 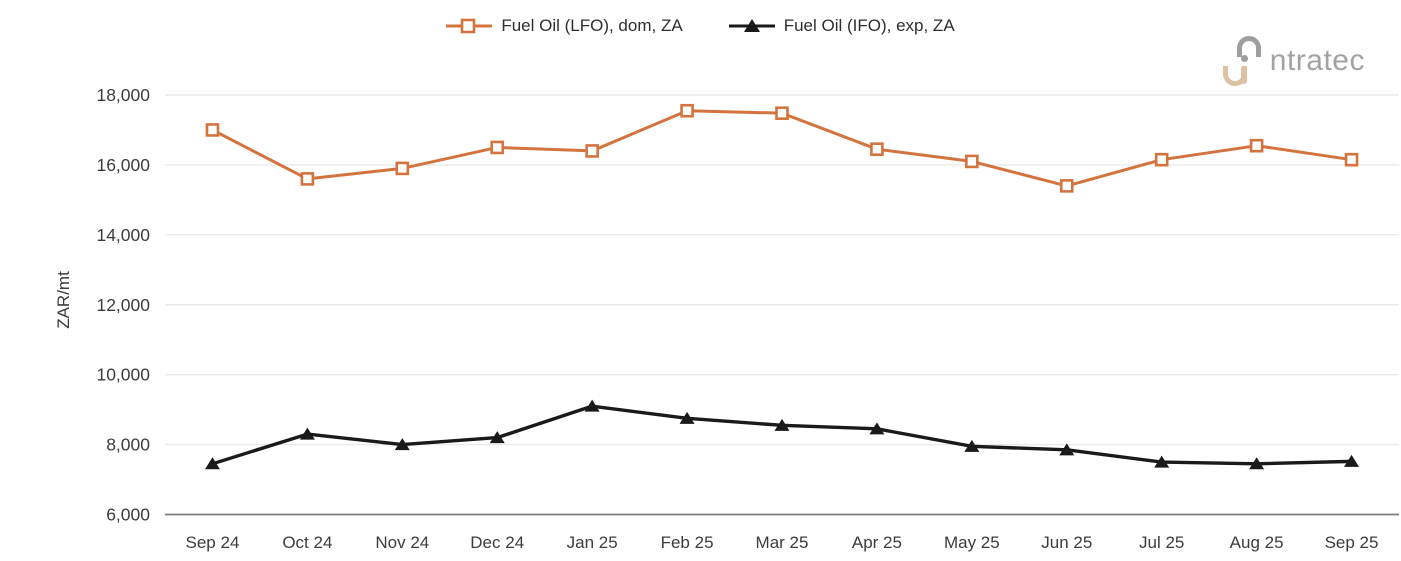 What do you see at coordinates (687, 542) in the screenshot?
I see `x-tick-label: Feb 25` at bounding box center [687, 542].